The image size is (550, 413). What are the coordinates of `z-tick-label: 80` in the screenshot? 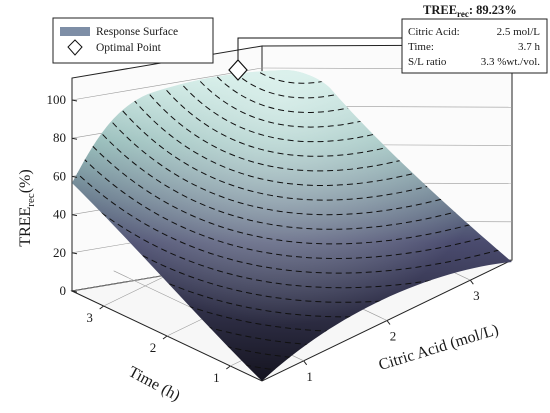 It's located at (59, 137).